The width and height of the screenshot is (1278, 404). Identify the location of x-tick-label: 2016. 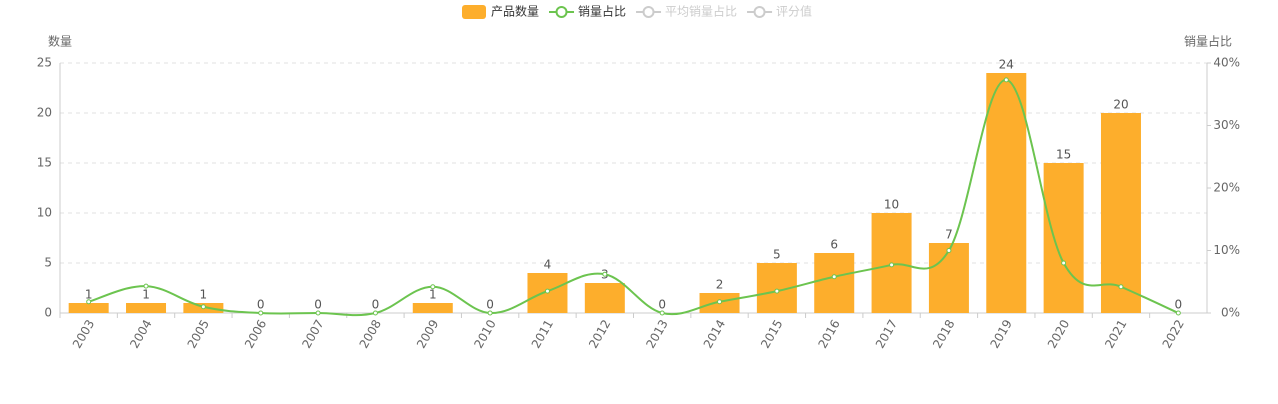
(828, 333).